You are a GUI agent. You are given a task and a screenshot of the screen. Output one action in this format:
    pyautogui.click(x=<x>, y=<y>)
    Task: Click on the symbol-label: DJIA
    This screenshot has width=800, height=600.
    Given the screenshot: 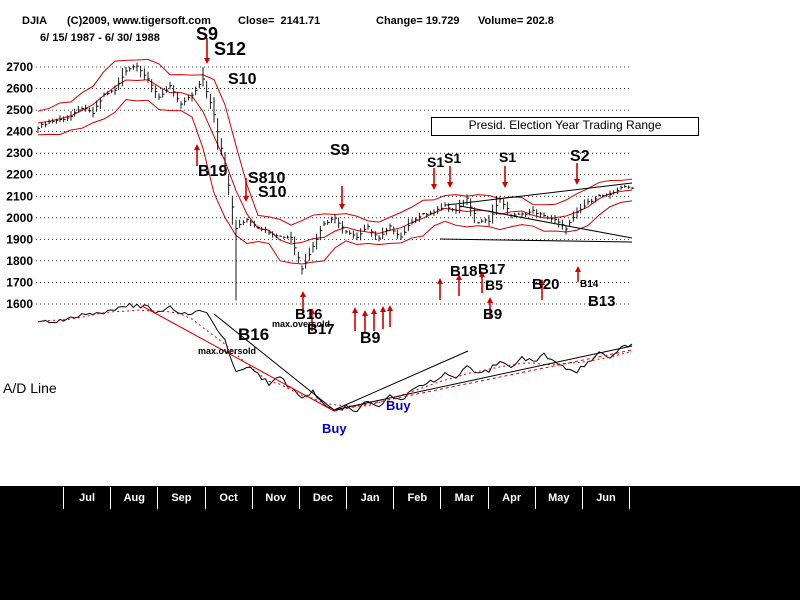 What is the action you would take?
    pyautogui.click(x=35, y=21)
    